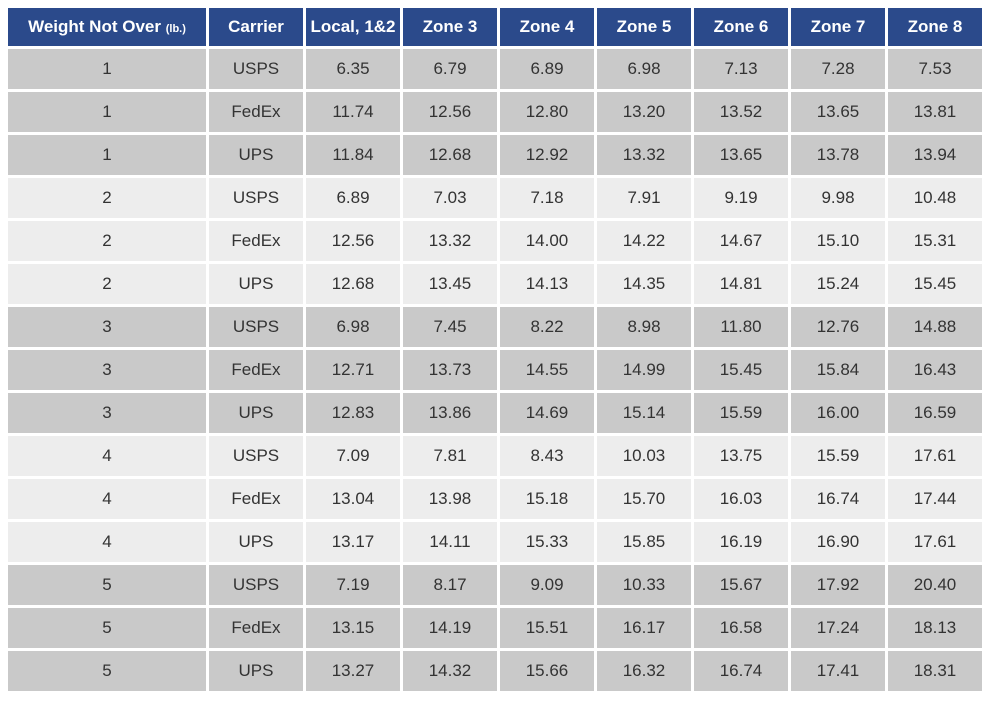  What do you see at coordinates (450, 542) in the screenshot?
I see `table-cell: 14.11` at bounding box center [450, 542].